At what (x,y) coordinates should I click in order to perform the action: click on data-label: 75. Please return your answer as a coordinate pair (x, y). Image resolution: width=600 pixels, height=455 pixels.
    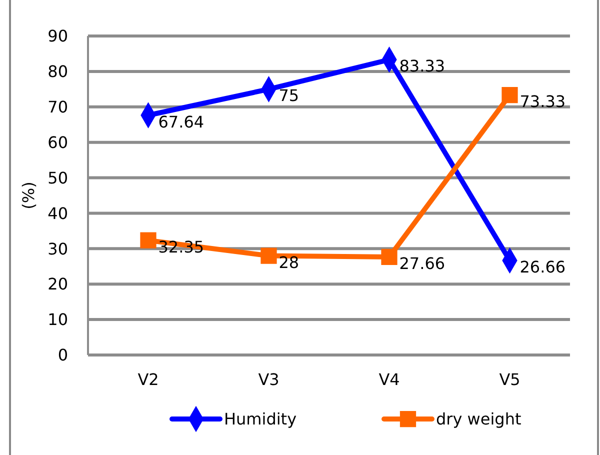
    Looking at the image, I should click on (289, 96).